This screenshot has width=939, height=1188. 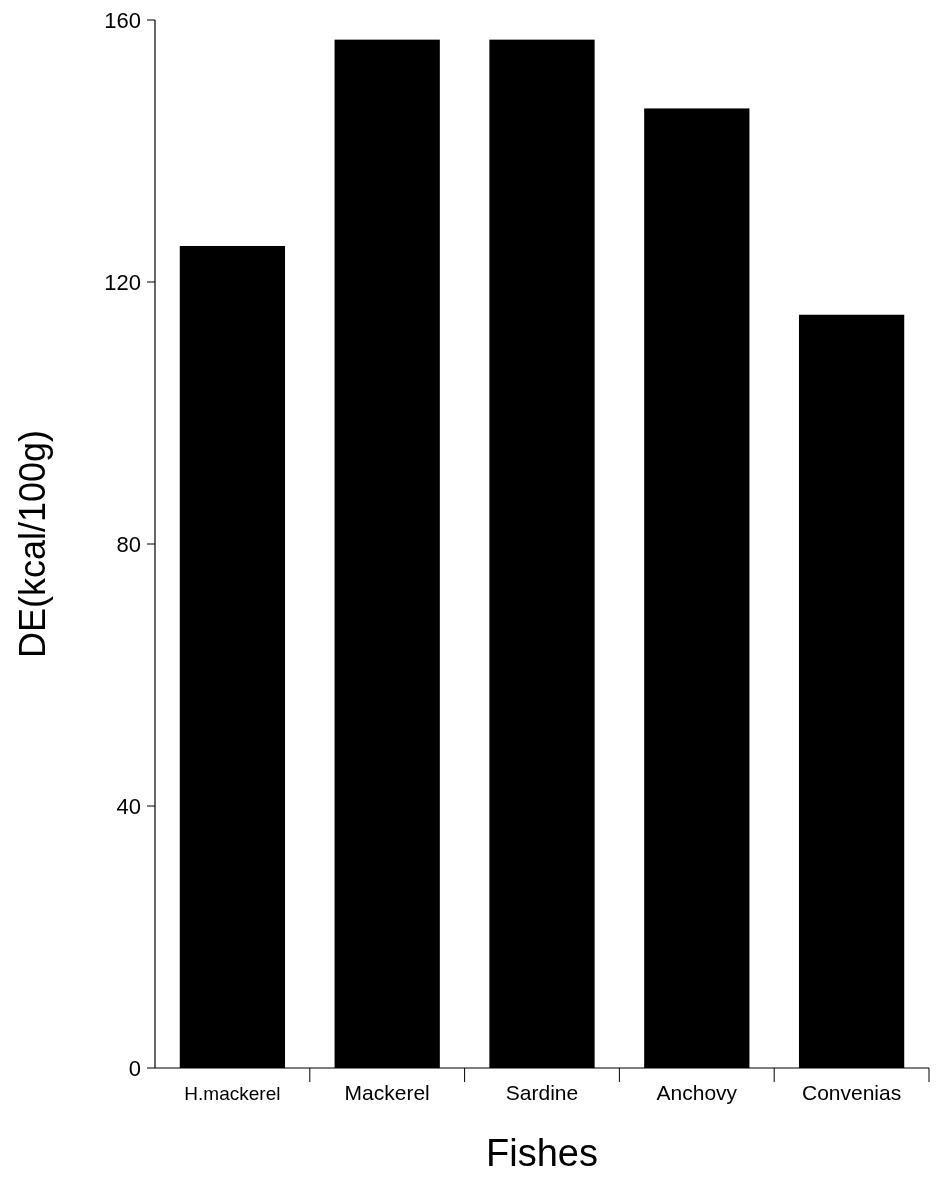 I want to click on x-tick-label: Anchovy, so click(x=697, y=1092).